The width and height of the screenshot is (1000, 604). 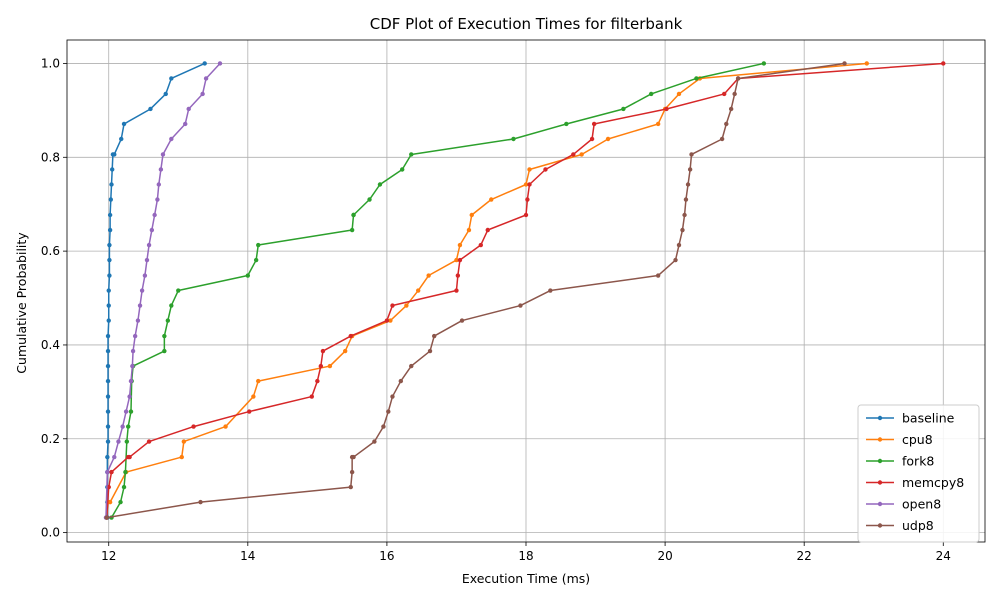 I want to click on legend-item-baseline: baseline, so click(x=910, y=418).